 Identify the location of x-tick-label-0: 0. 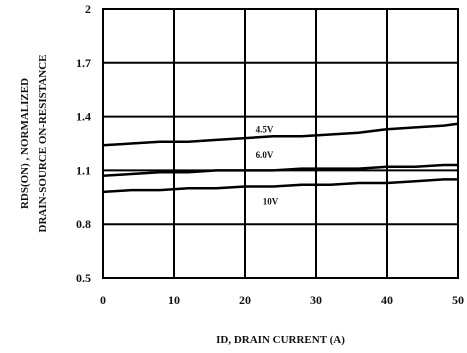
(103, 300).